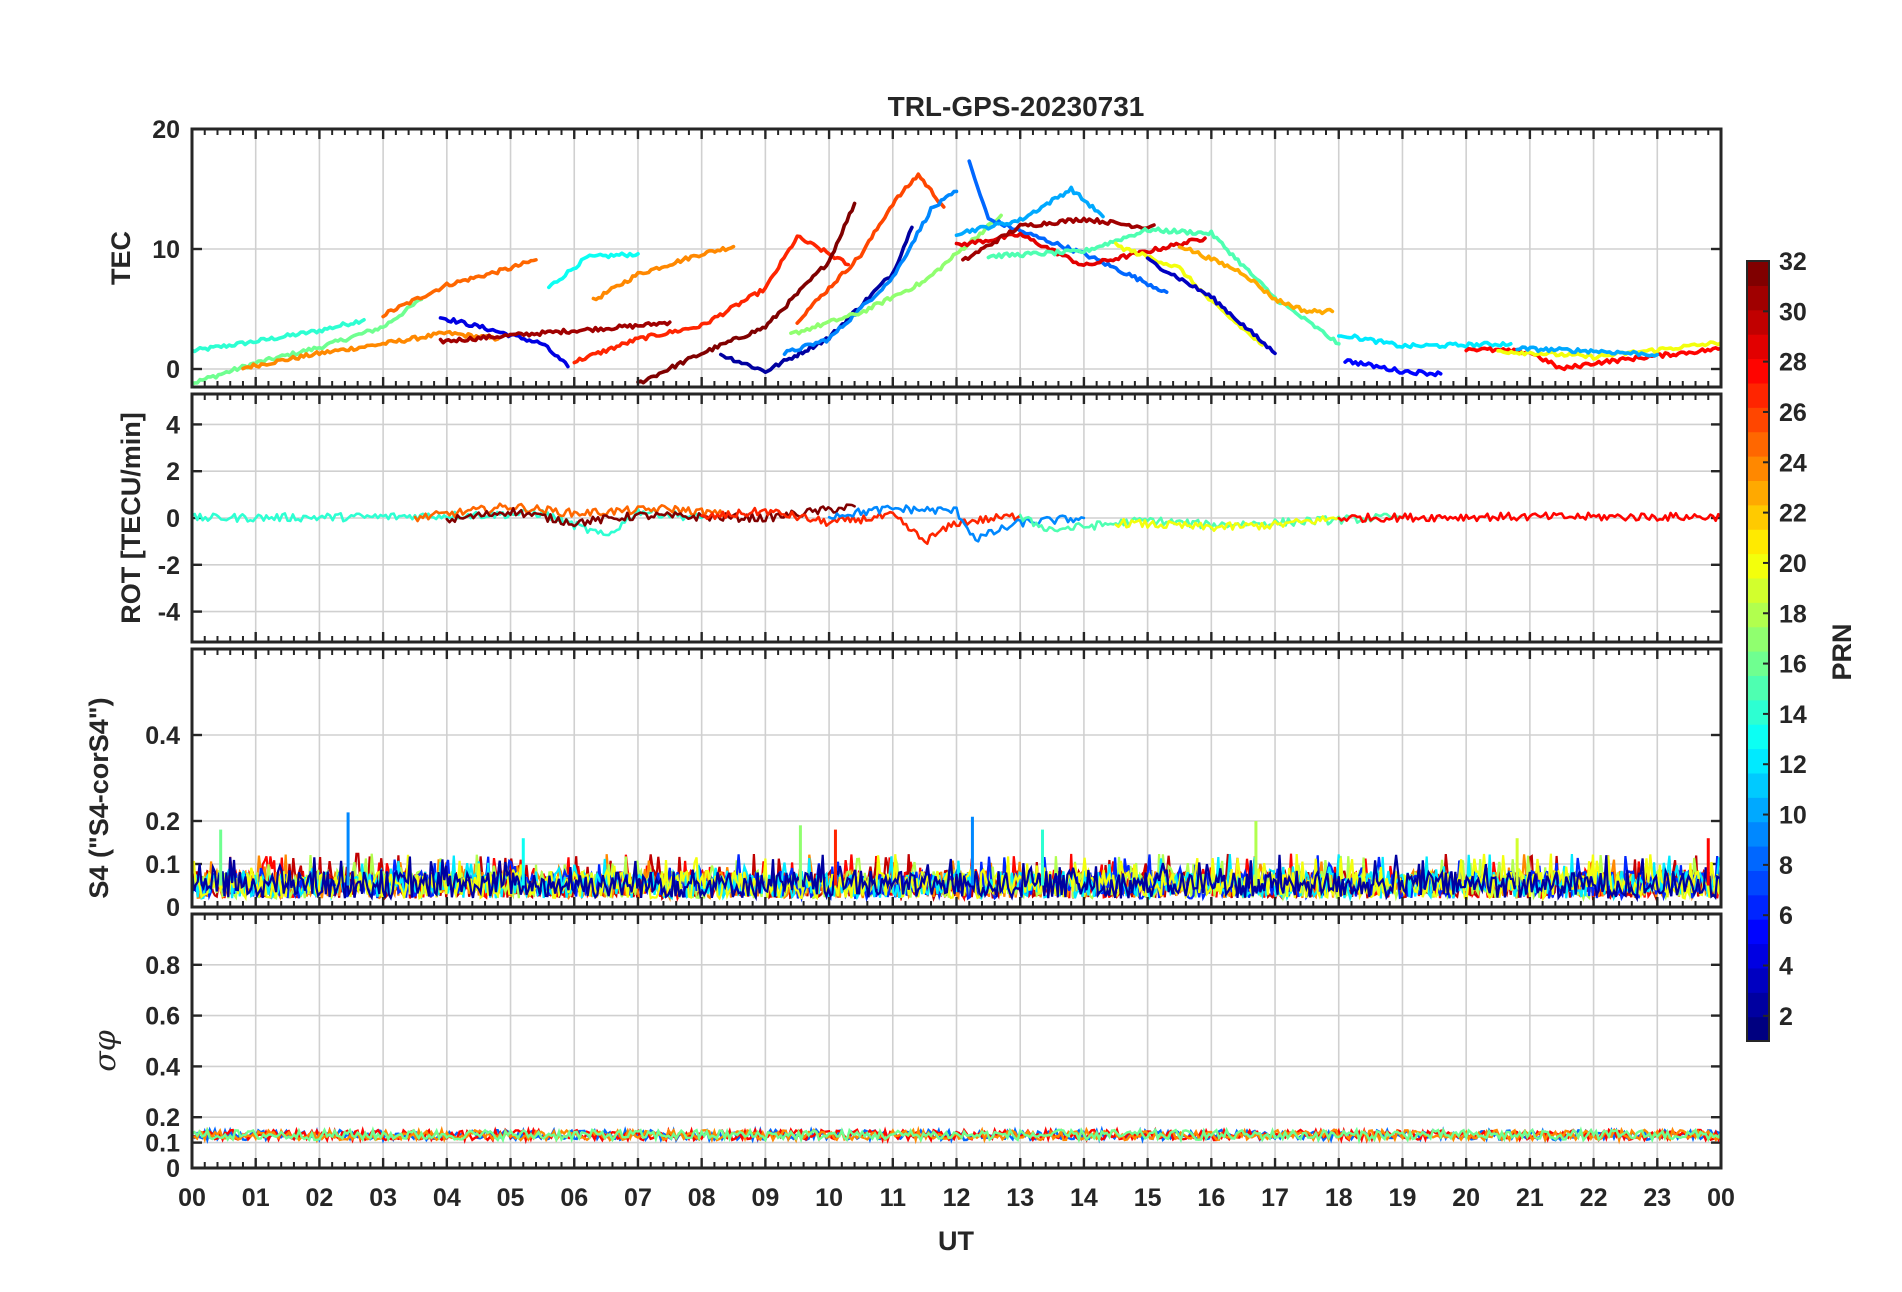 This screenshot has height=1292, width=1902. I want to click on y-tick-label: 4, so click(173, 425).